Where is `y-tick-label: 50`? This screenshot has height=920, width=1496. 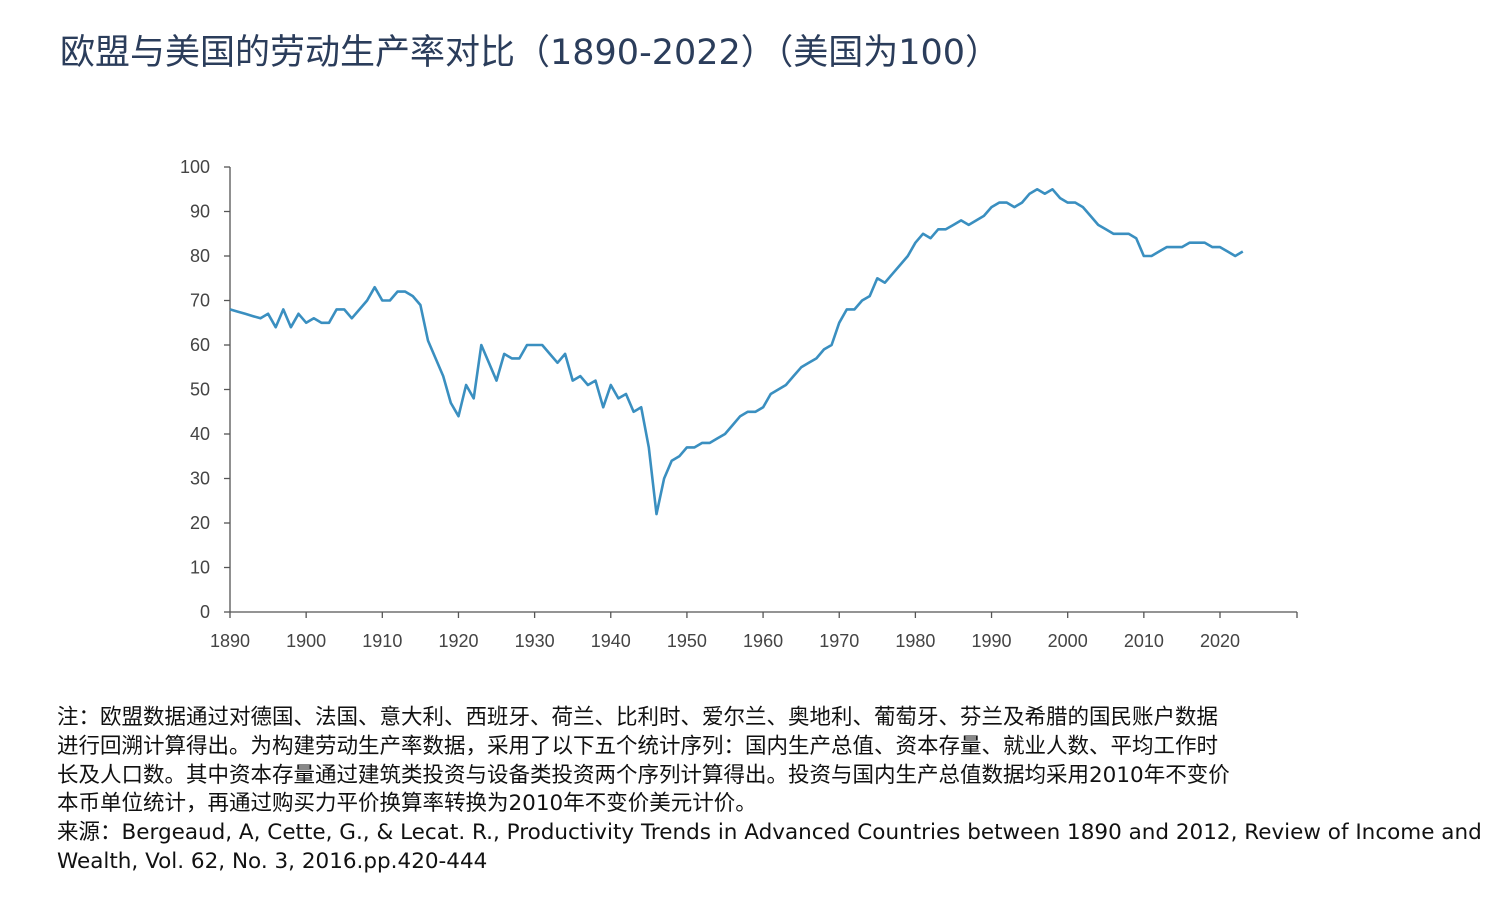
y-tick-label: 50 is located at coordinates (200, 390).